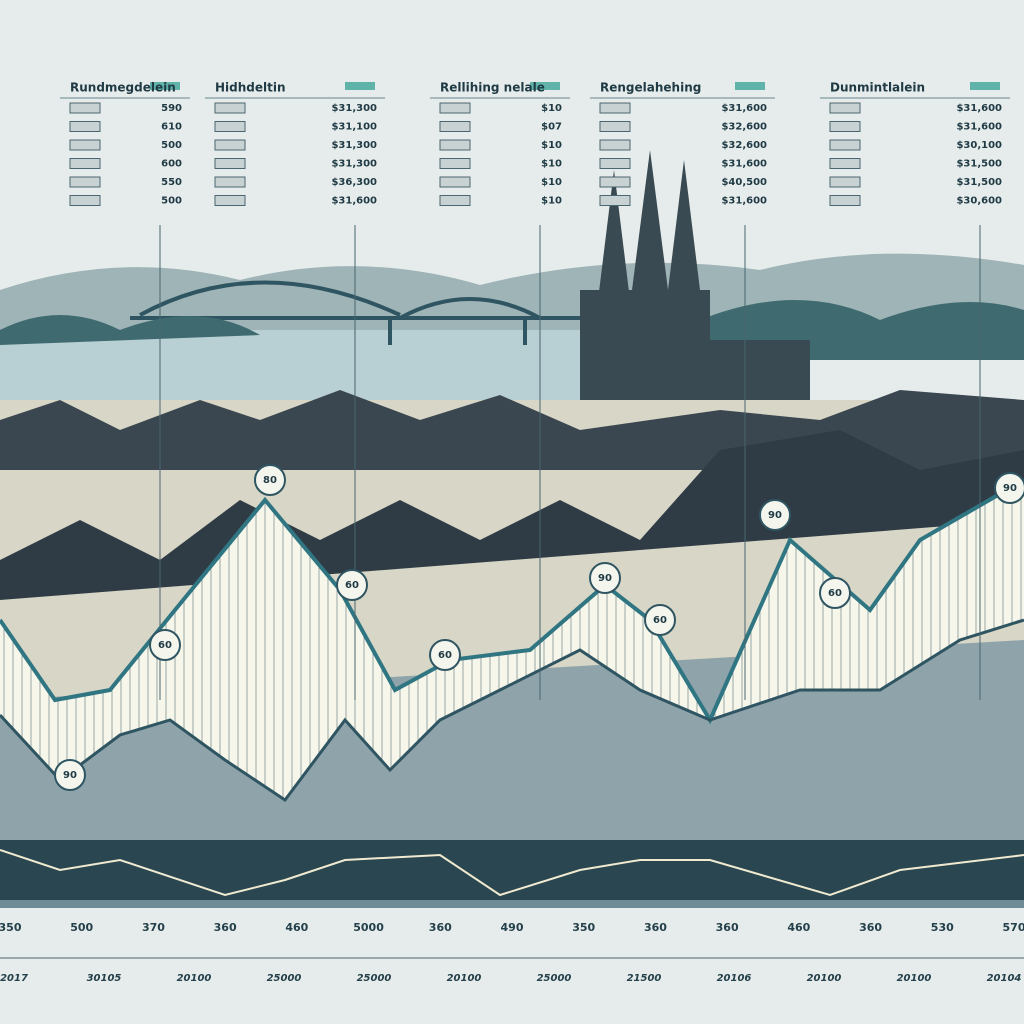  I want to click on table-value: $31,100, so click(354, 127).